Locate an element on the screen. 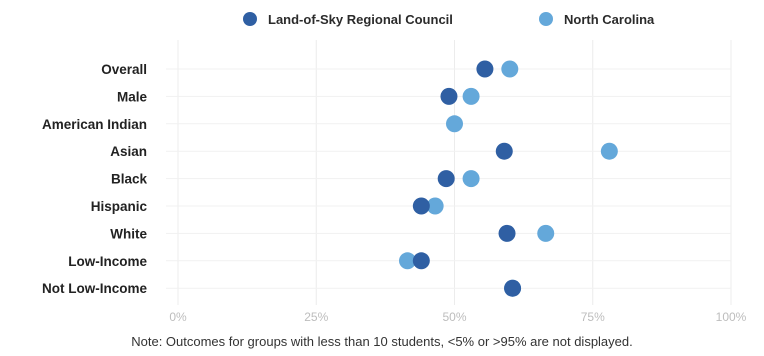 This screenshot has width=764, height=356. category-label: Asian is located at coordinates (128, 151).